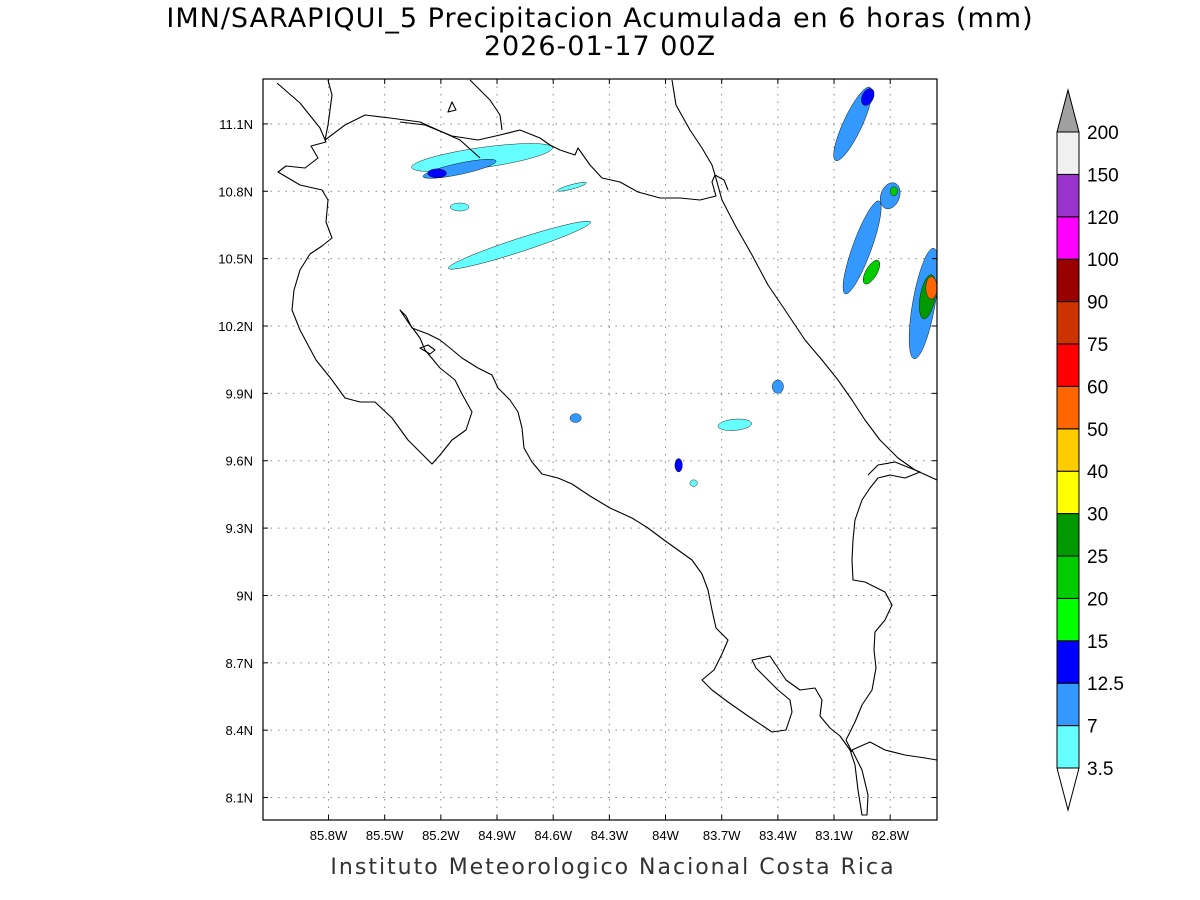 Image resolution: width=1200 pixels, height=900 pixels. What do you see at coordinates (665, 835) in the screenshot?
I see `lon-tick-label: 84W` at bounding box center [665, 835].